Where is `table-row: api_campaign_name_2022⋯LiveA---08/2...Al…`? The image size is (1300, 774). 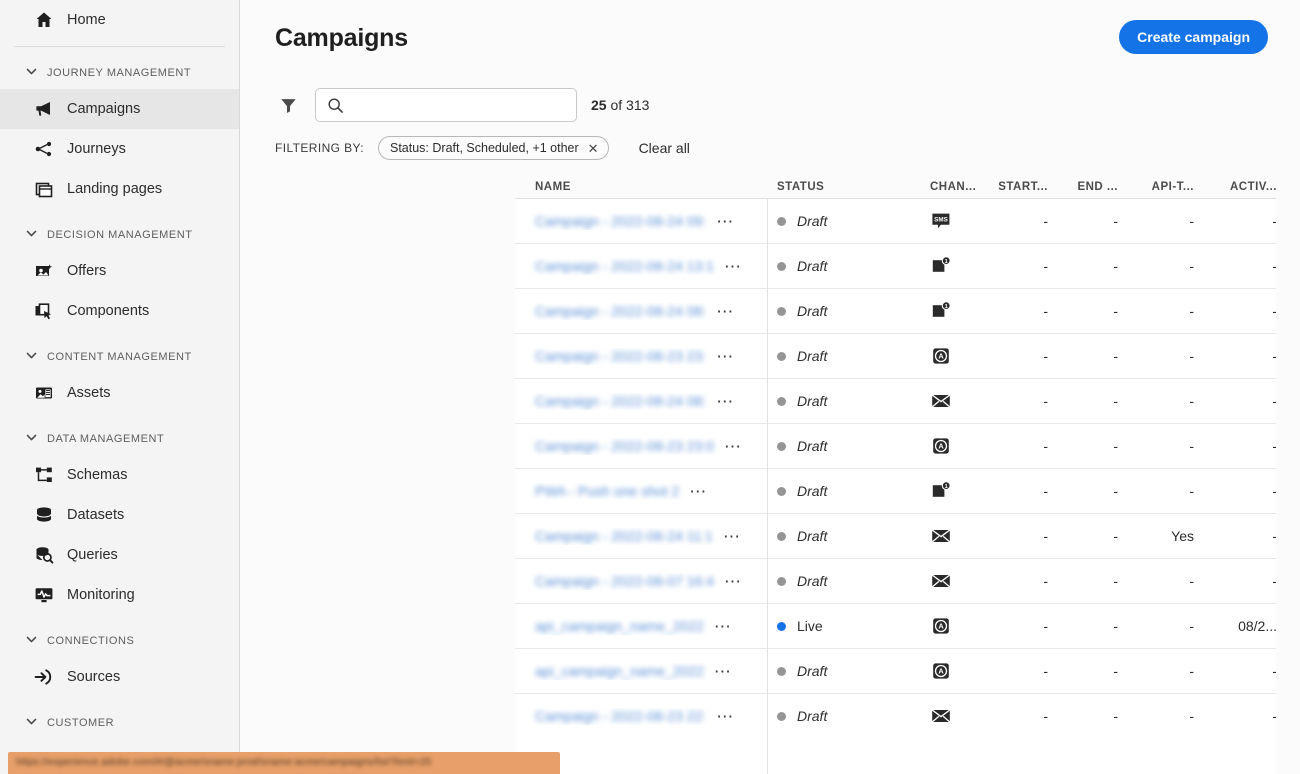 table-row: api_campaign_name_2022⋯LiveA---08/2...Al… is located at coordinates (907, 625).